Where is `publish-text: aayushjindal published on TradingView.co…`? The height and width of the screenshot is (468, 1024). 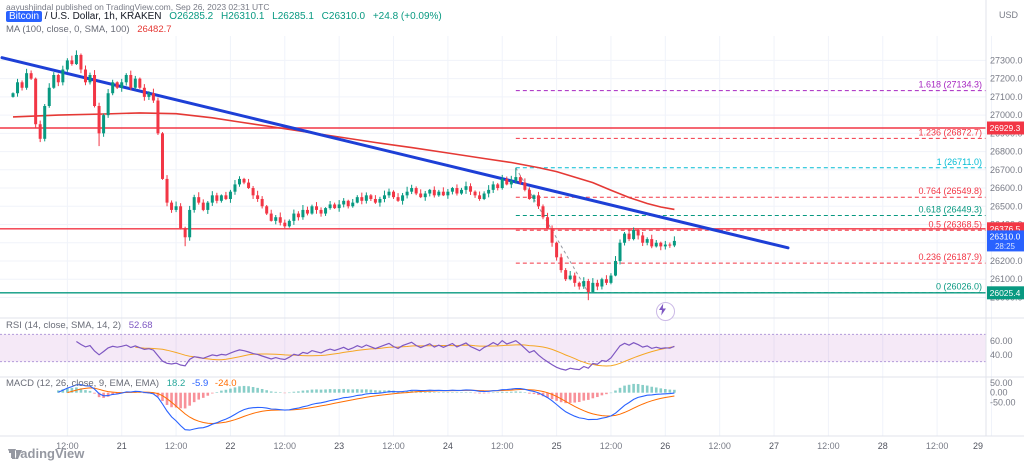 publish-text: aayushjindal published on TradingView.co… is located at coordinates (138, 7).